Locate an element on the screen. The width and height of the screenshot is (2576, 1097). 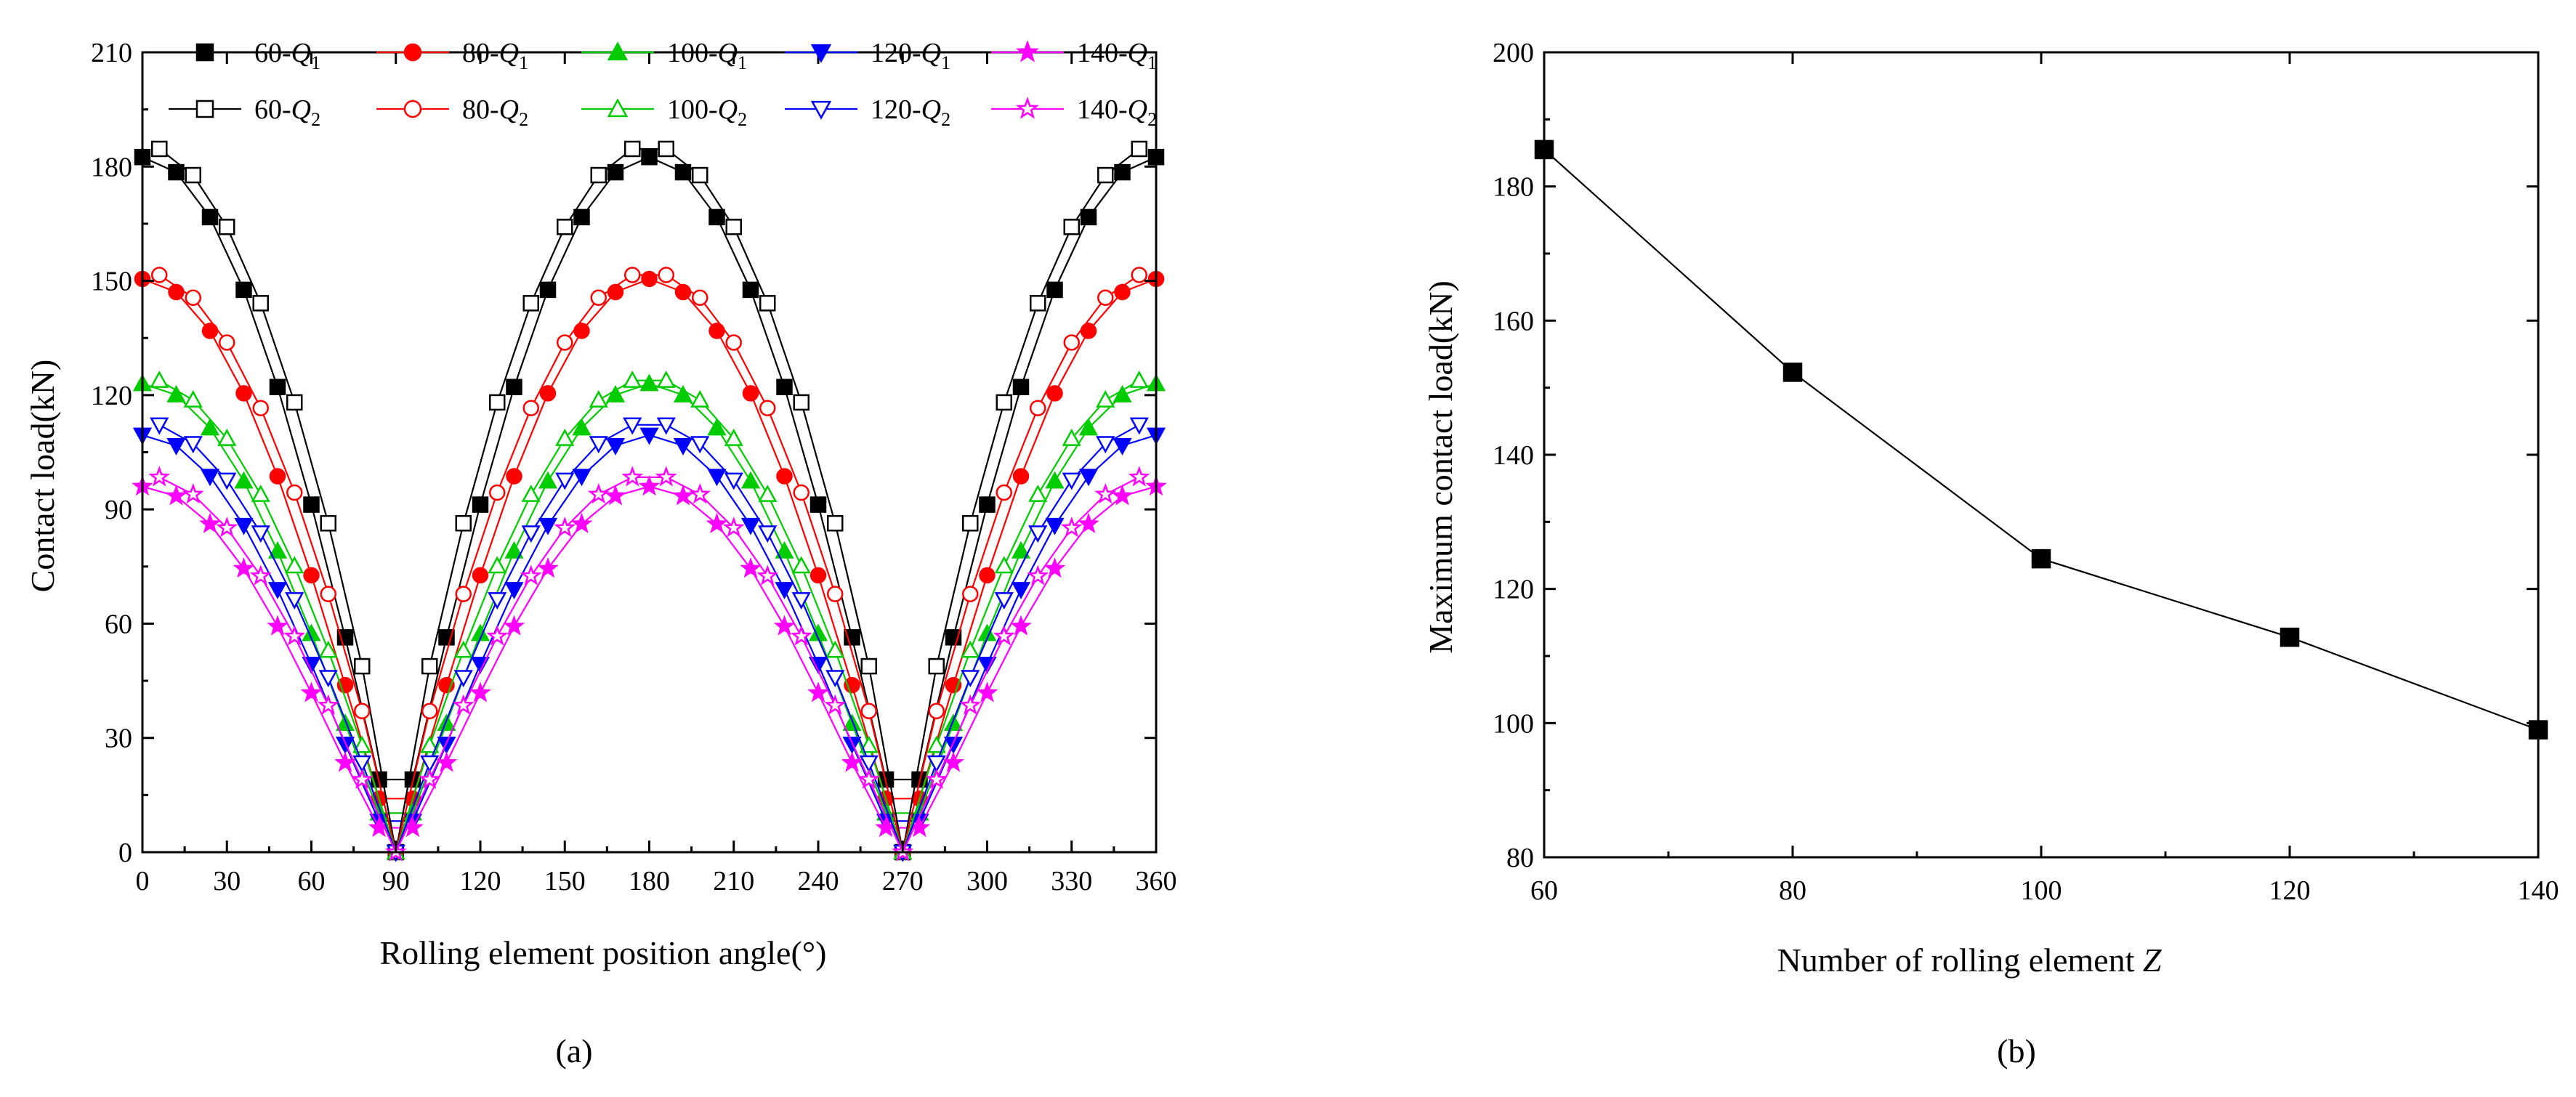
series-120-Q1 is located at coordinates (649, 629).